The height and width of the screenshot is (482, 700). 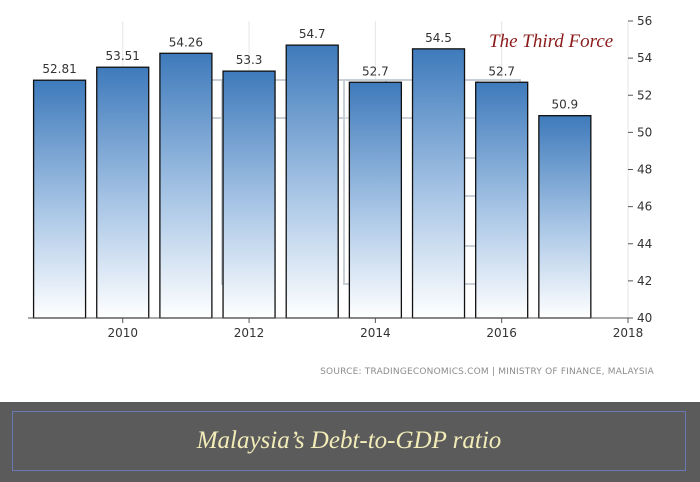 What do you see at coordinates (501, 333) in the screenshot?
I see `x-tick-label-2016: 2016` at bounding box center [501, 333].